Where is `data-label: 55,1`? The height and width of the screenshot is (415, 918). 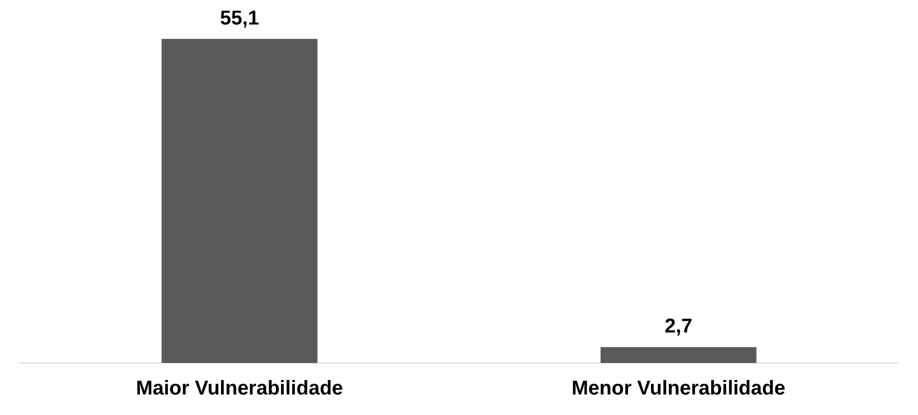
data-label: 55,1 is located at coordinates (239, 18).